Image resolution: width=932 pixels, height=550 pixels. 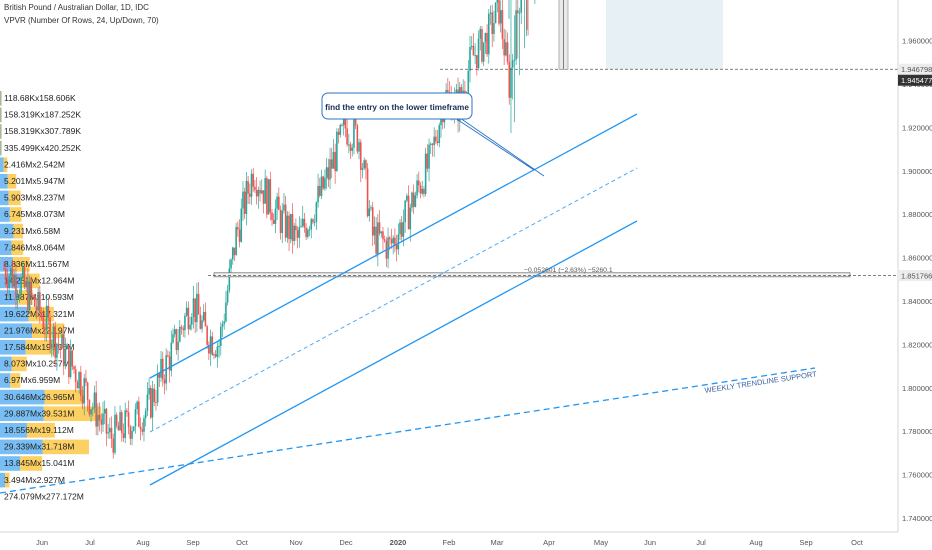 I want to click on callout-annotation: find the entry on the lower timeframe, so click(x=433, y=134).